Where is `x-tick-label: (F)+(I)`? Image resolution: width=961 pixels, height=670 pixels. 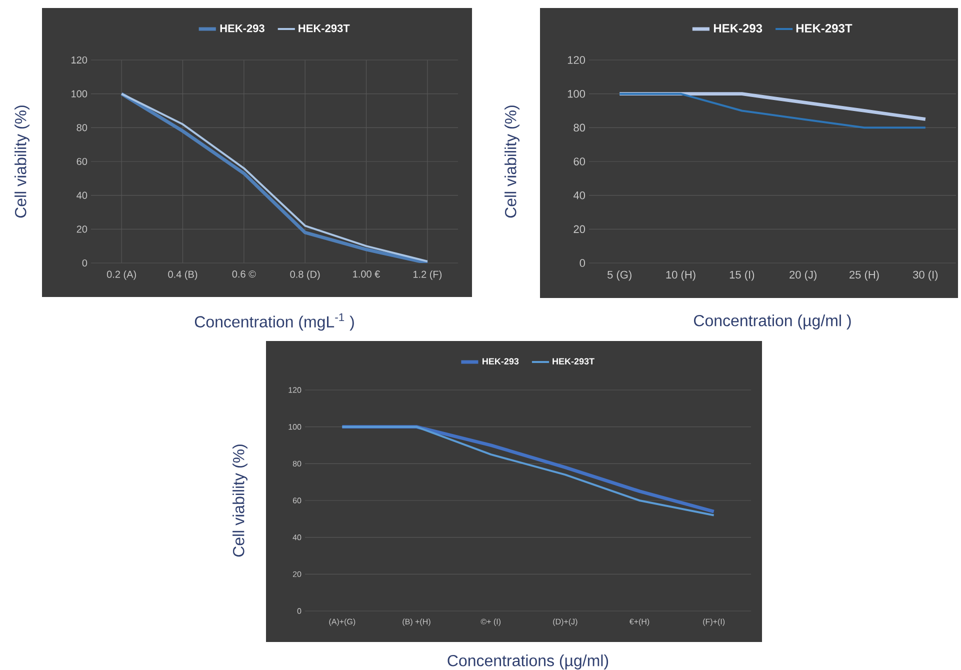
x-tick-label: (F)+(I) is located at coordinates (714, 622).